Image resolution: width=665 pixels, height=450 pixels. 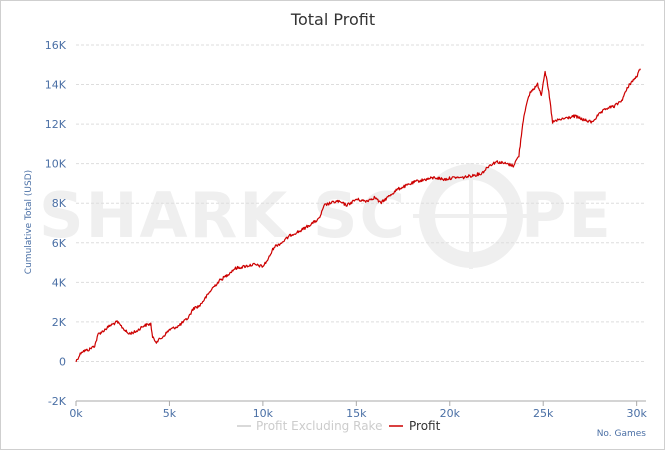 I want to click on legend-item-profit: Profit, so click(x=415, y=426).